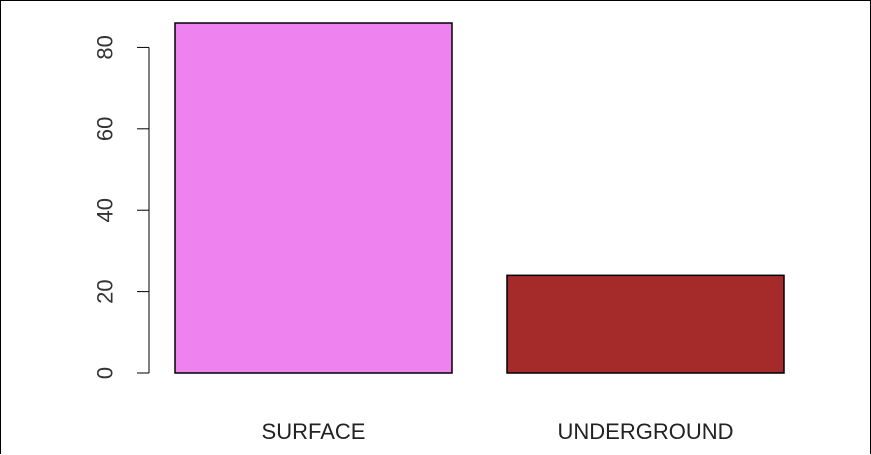 The width and height of the screenshot is (871, 455). Describe the element at coordinates (105, 129) in the screenshot. I see `y-tick-label: 60` at that location.